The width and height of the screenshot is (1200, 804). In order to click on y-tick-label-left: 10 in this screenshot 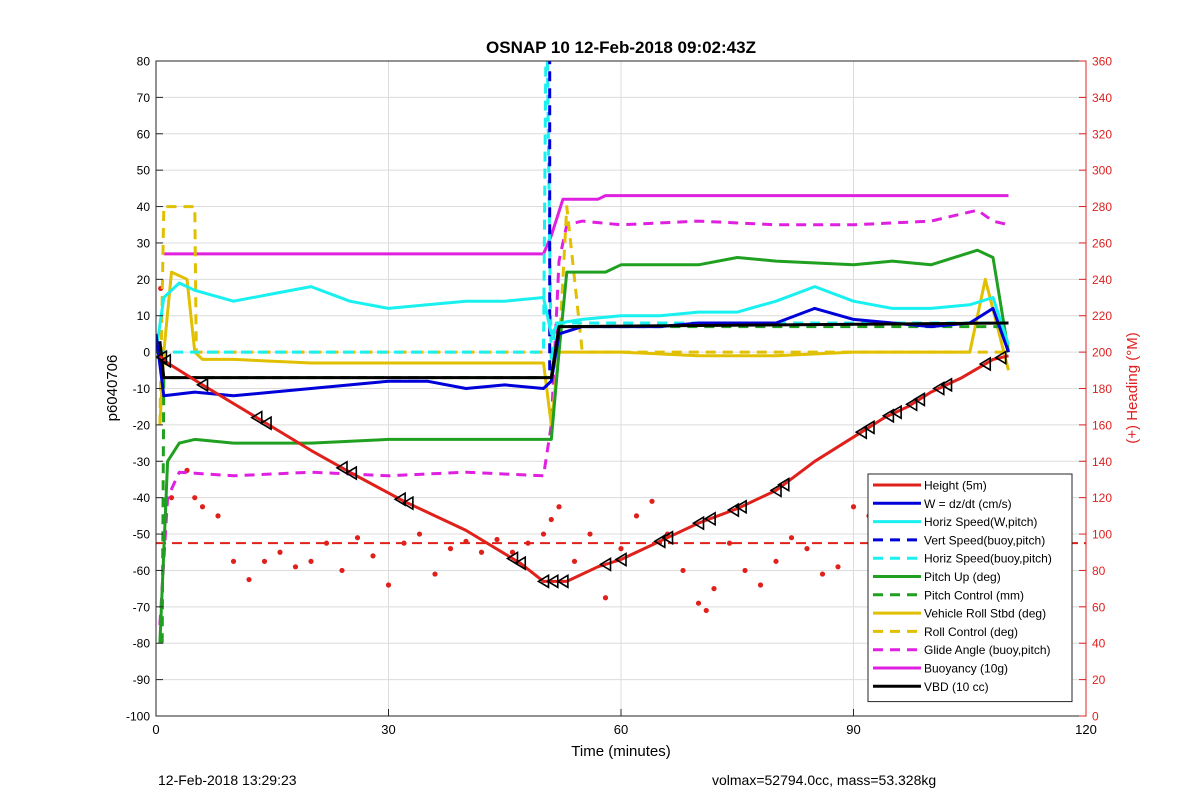, I will do `click(144, 316)`.